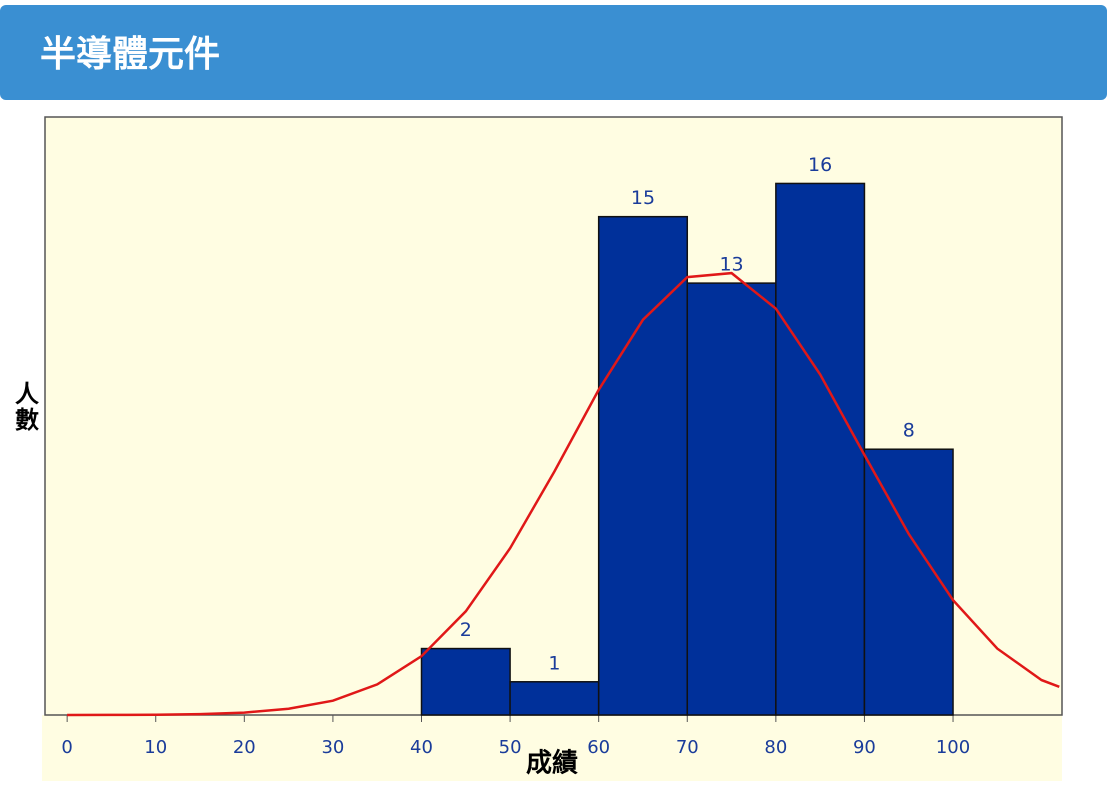 The height and width of the screenshot is (787, 1117). What do you see at coordinates (598, 747) in the screenshot?
I see `x-tick-label: 60` at bounding box center [598, 747].